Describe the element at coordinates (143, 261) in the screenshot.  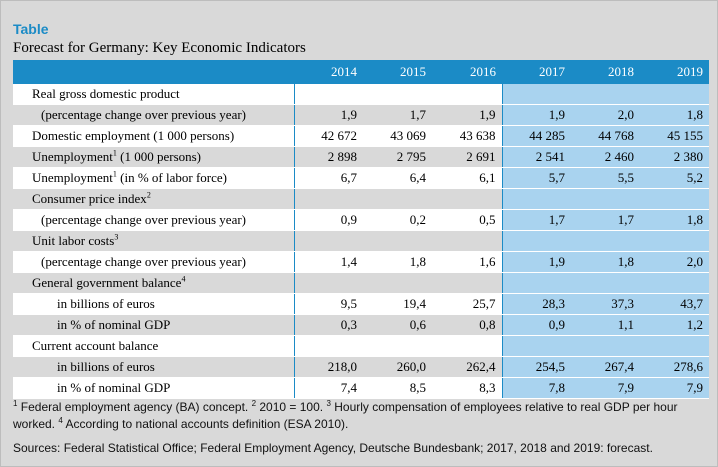
I see `row-label-text: (percentage change over previous year)` at that location.